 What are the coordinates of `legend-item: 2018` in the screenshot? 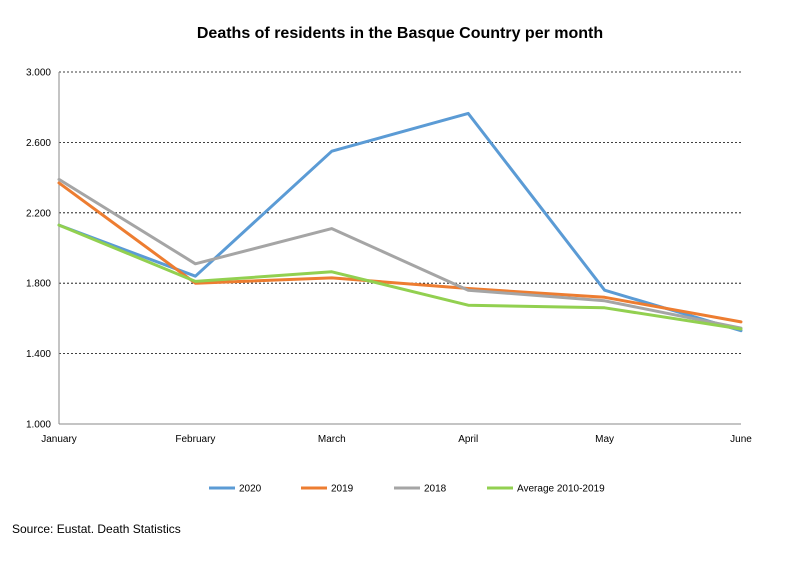 It's located at (420, 489).